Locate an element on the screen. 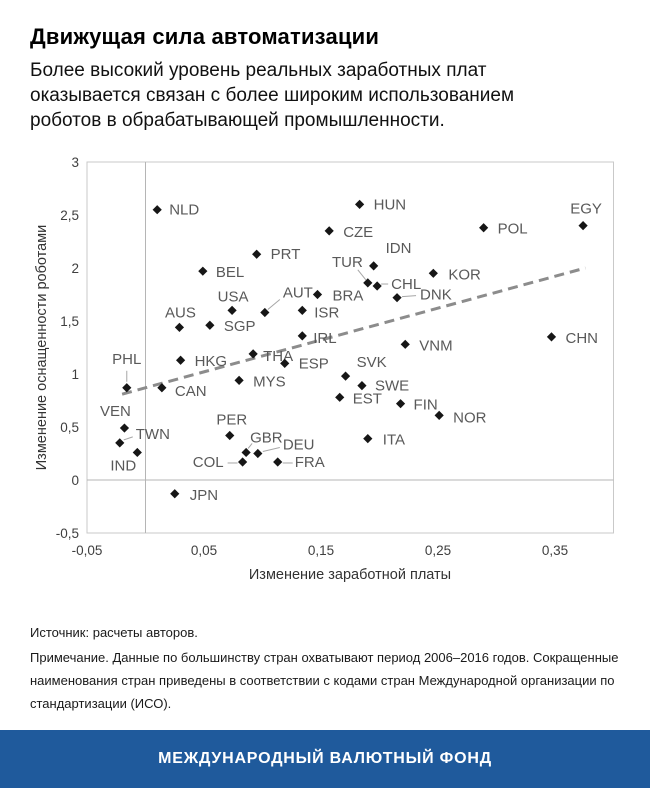 Image resolution: width=650 pixels, height=788 pixels. data-point-VEN is located at coordinates (124, 428).